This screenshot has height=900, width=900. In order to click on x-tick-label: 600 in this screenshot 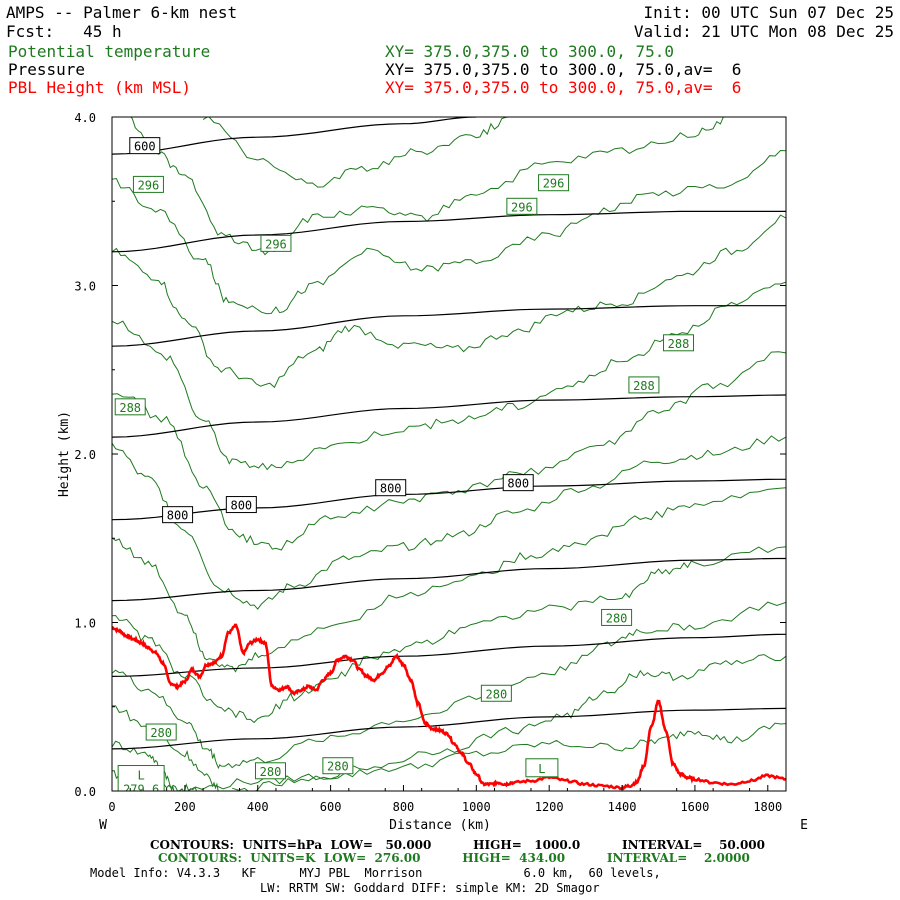, I will do `click(331, 807)`.